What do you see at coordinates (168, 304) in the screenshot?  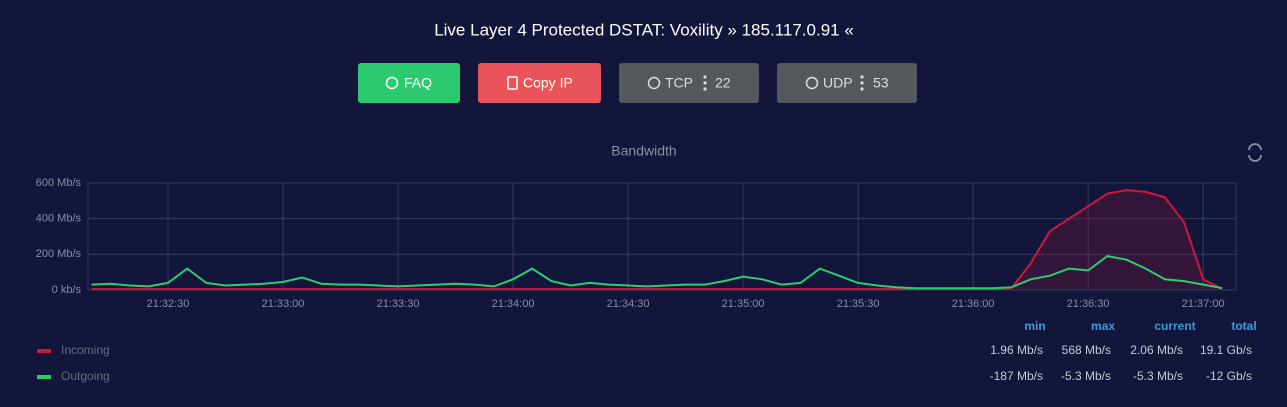 I see `x-tick-label: 21:32:30` at bounding box center [168, 304].